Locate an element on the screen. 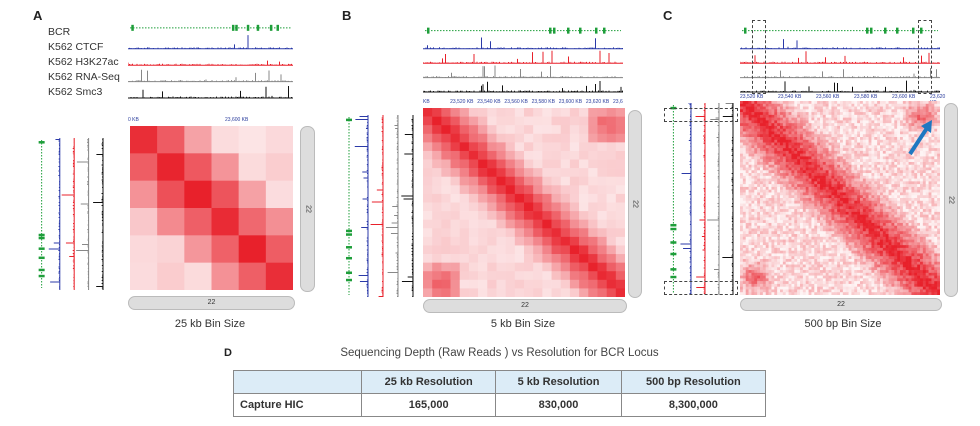  panel-b-horizontal-scrollbar: 22 is located at coordinates (525, 306).